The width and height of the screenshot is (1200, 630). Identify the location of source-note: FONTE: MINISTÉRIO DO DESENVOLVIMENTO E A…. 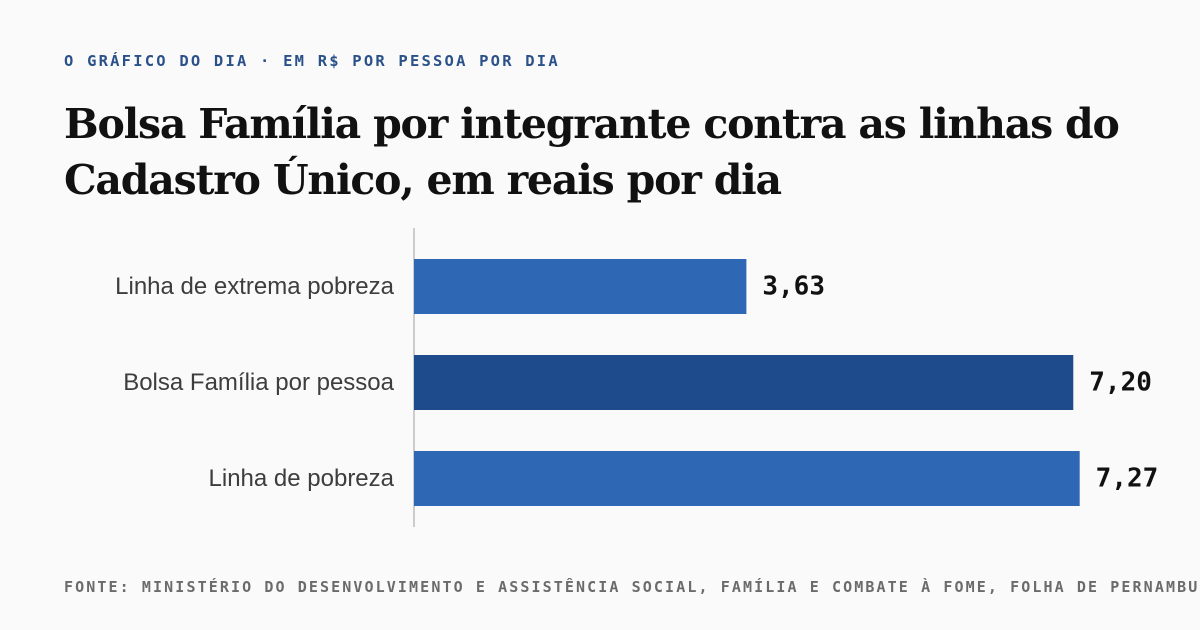
(632, 587).